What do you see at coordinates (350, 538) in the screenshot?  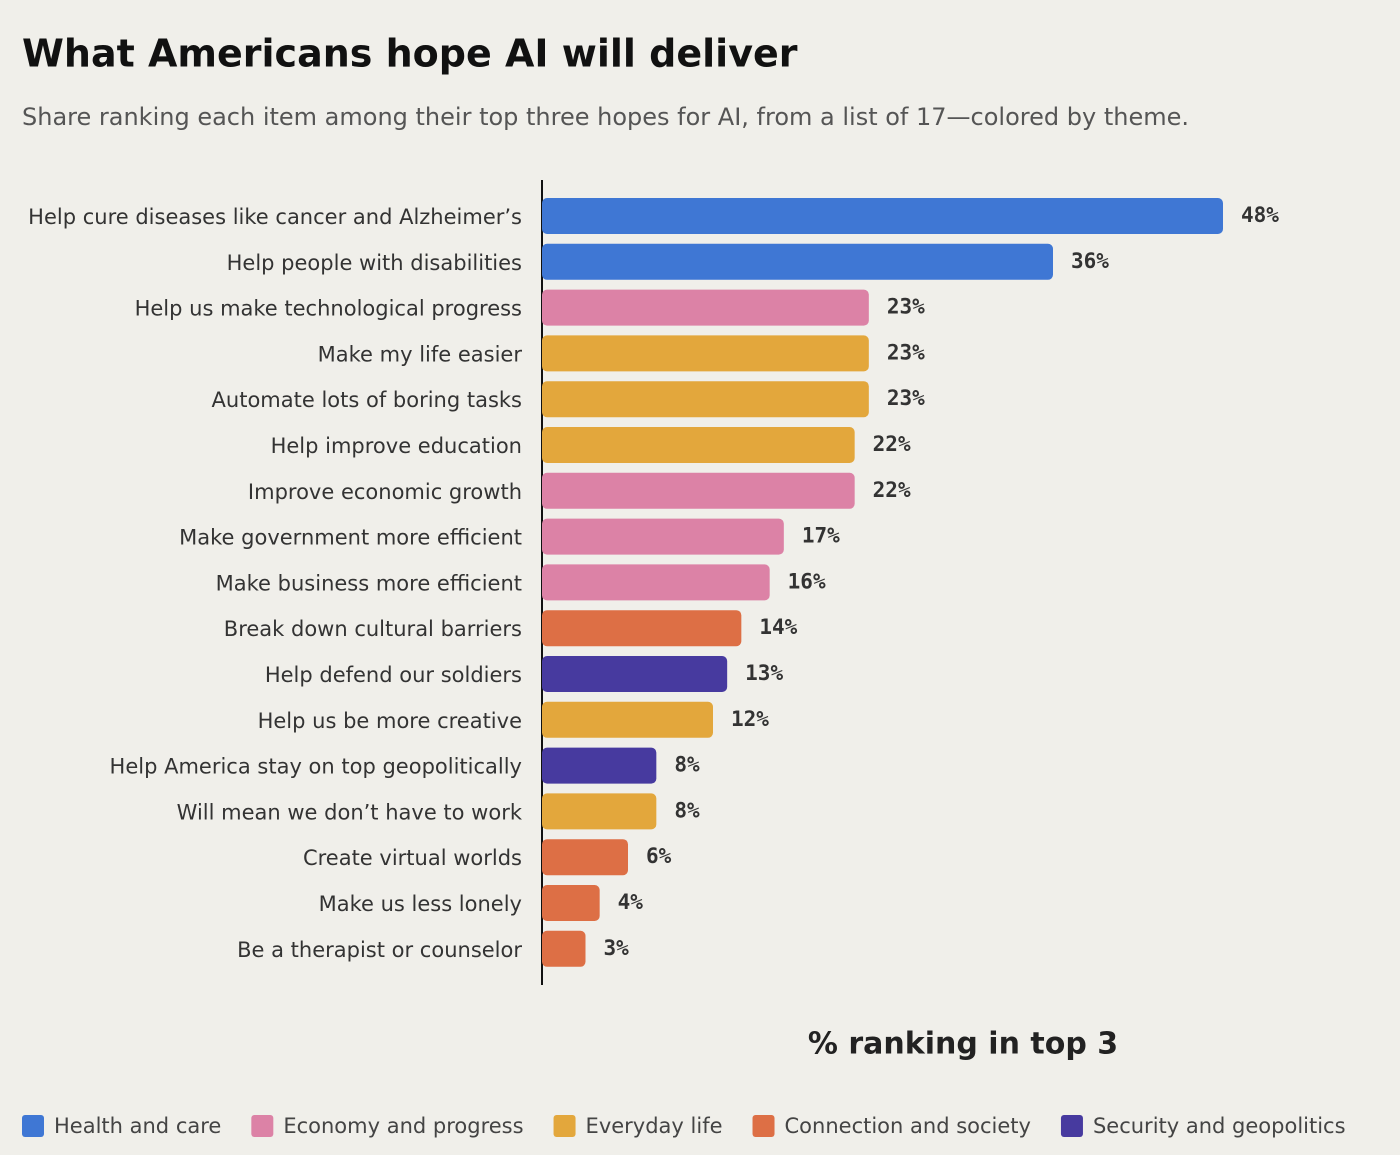 I see `y-tick-label: Make government more efficient` at bounding box center [350, 538].